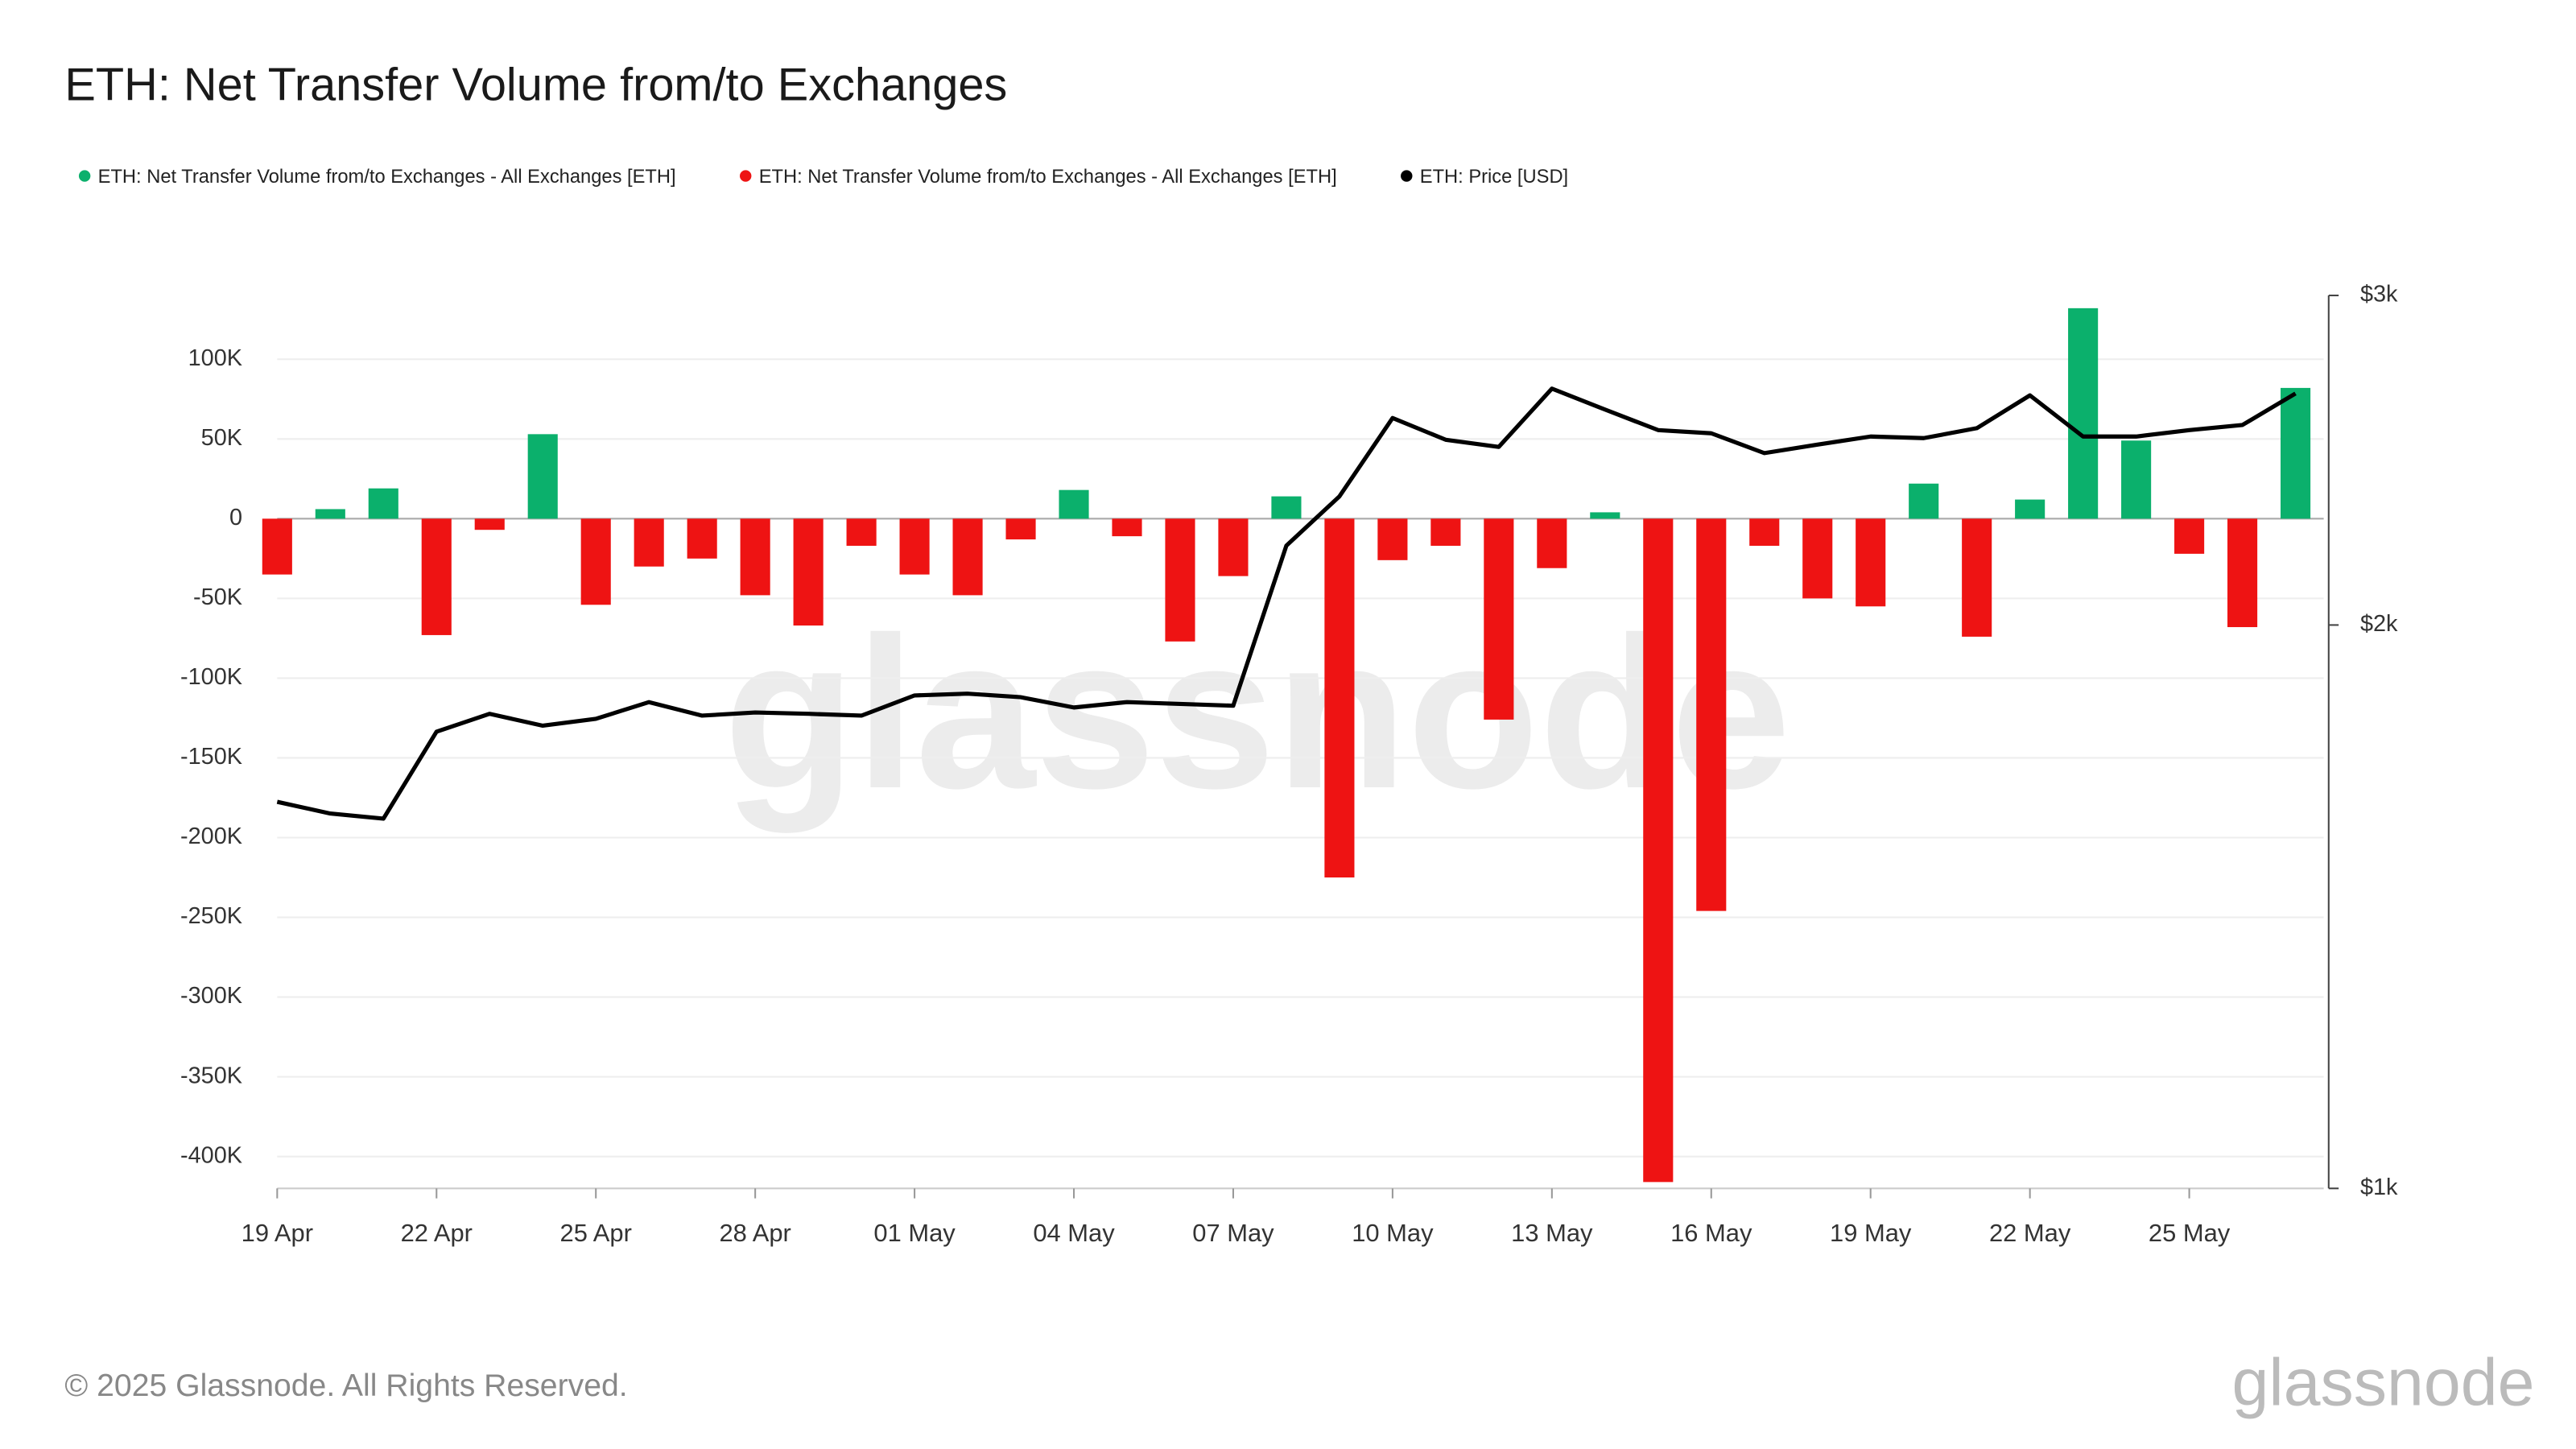 This screenshot has height=1449, width=2576. What do you see at coordinates (211, 1075) in the screenshot?
I see `y-tick-label: -350K` at bounding box center [211, 1075].